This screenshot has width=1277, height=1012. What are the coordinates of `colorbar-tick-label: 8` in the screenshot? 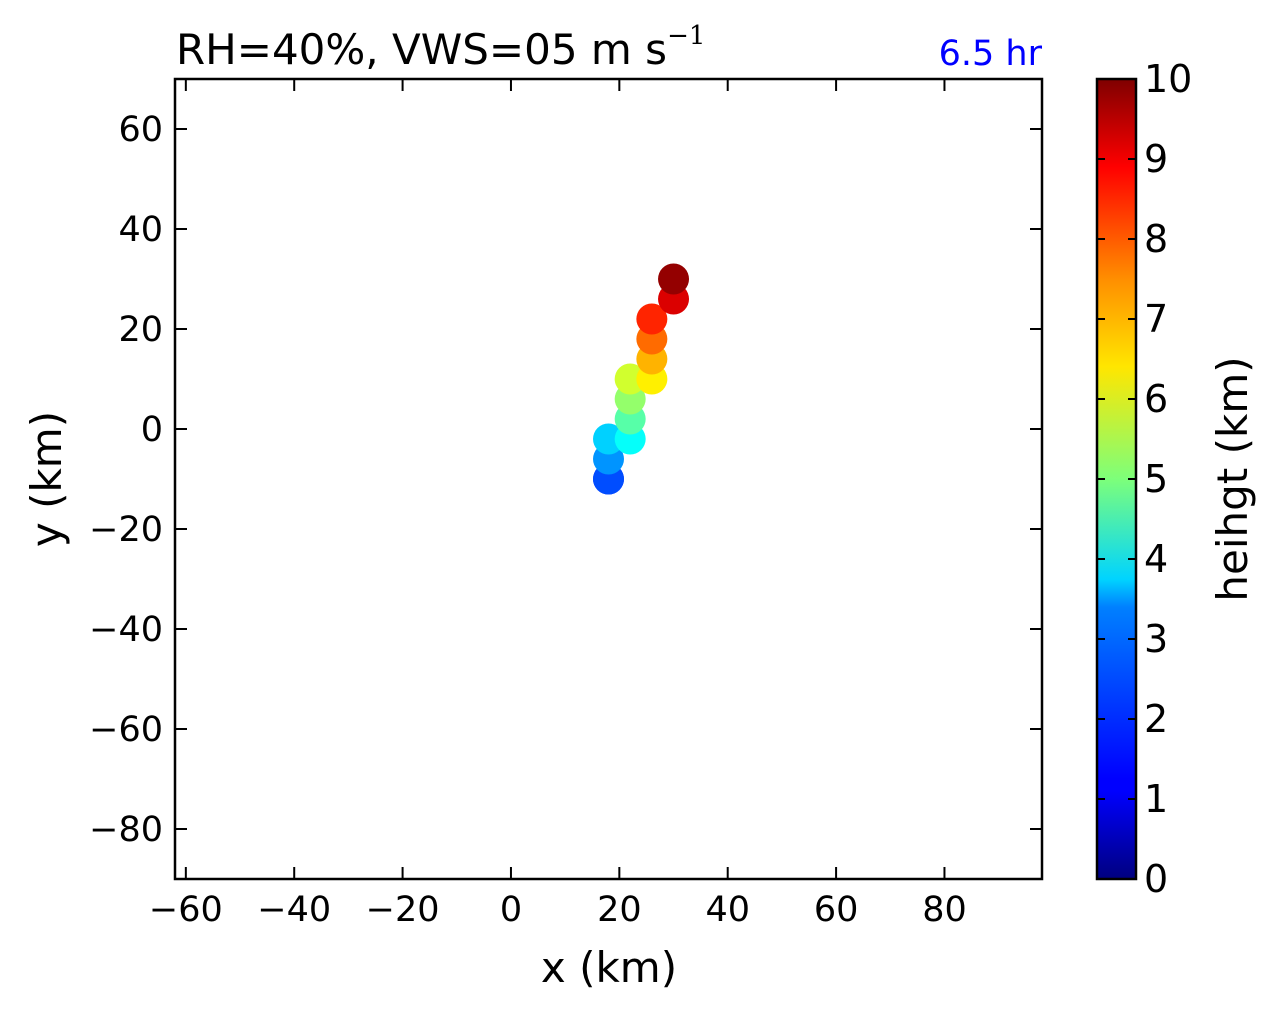 It's located at (1156, 239).